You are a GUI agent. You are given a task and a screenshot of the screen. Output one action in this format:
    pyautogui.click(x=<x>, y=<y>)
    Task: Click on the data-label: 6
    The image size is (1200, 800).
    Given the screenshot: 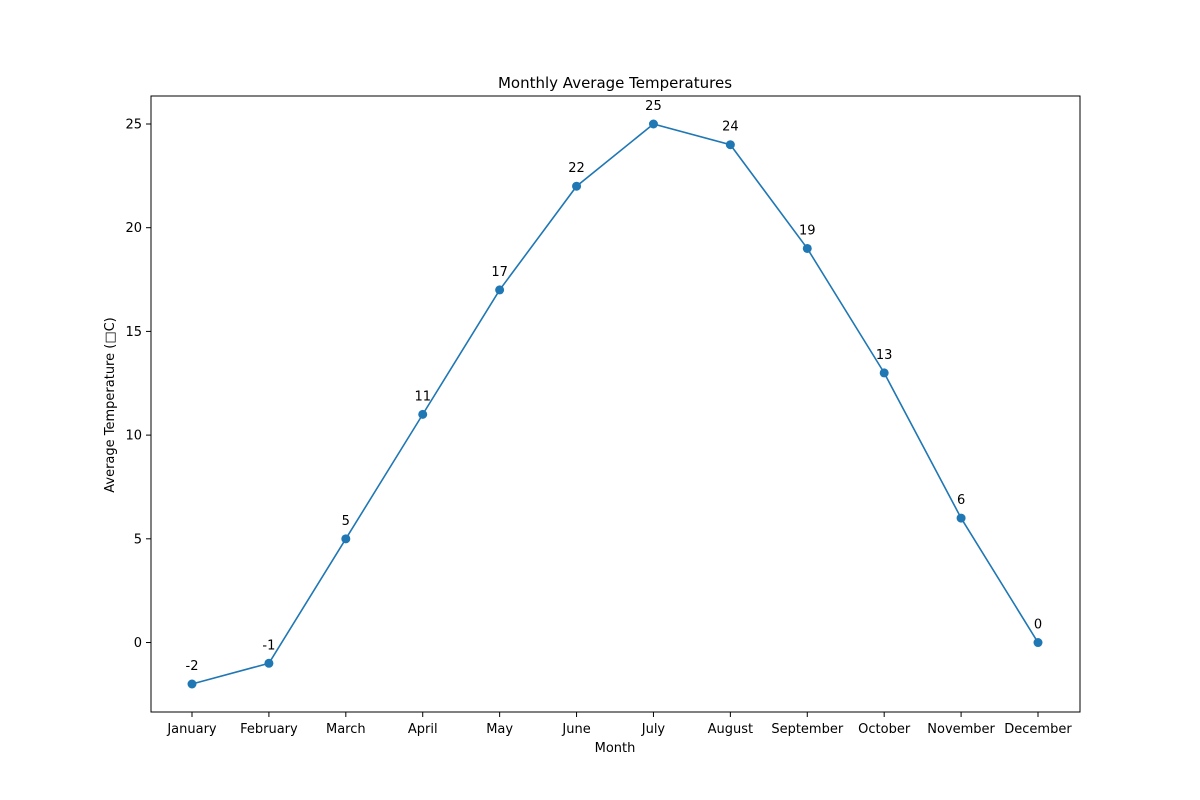 What is the action you would take?
    pyautogui.click(x=961, y=500)
    